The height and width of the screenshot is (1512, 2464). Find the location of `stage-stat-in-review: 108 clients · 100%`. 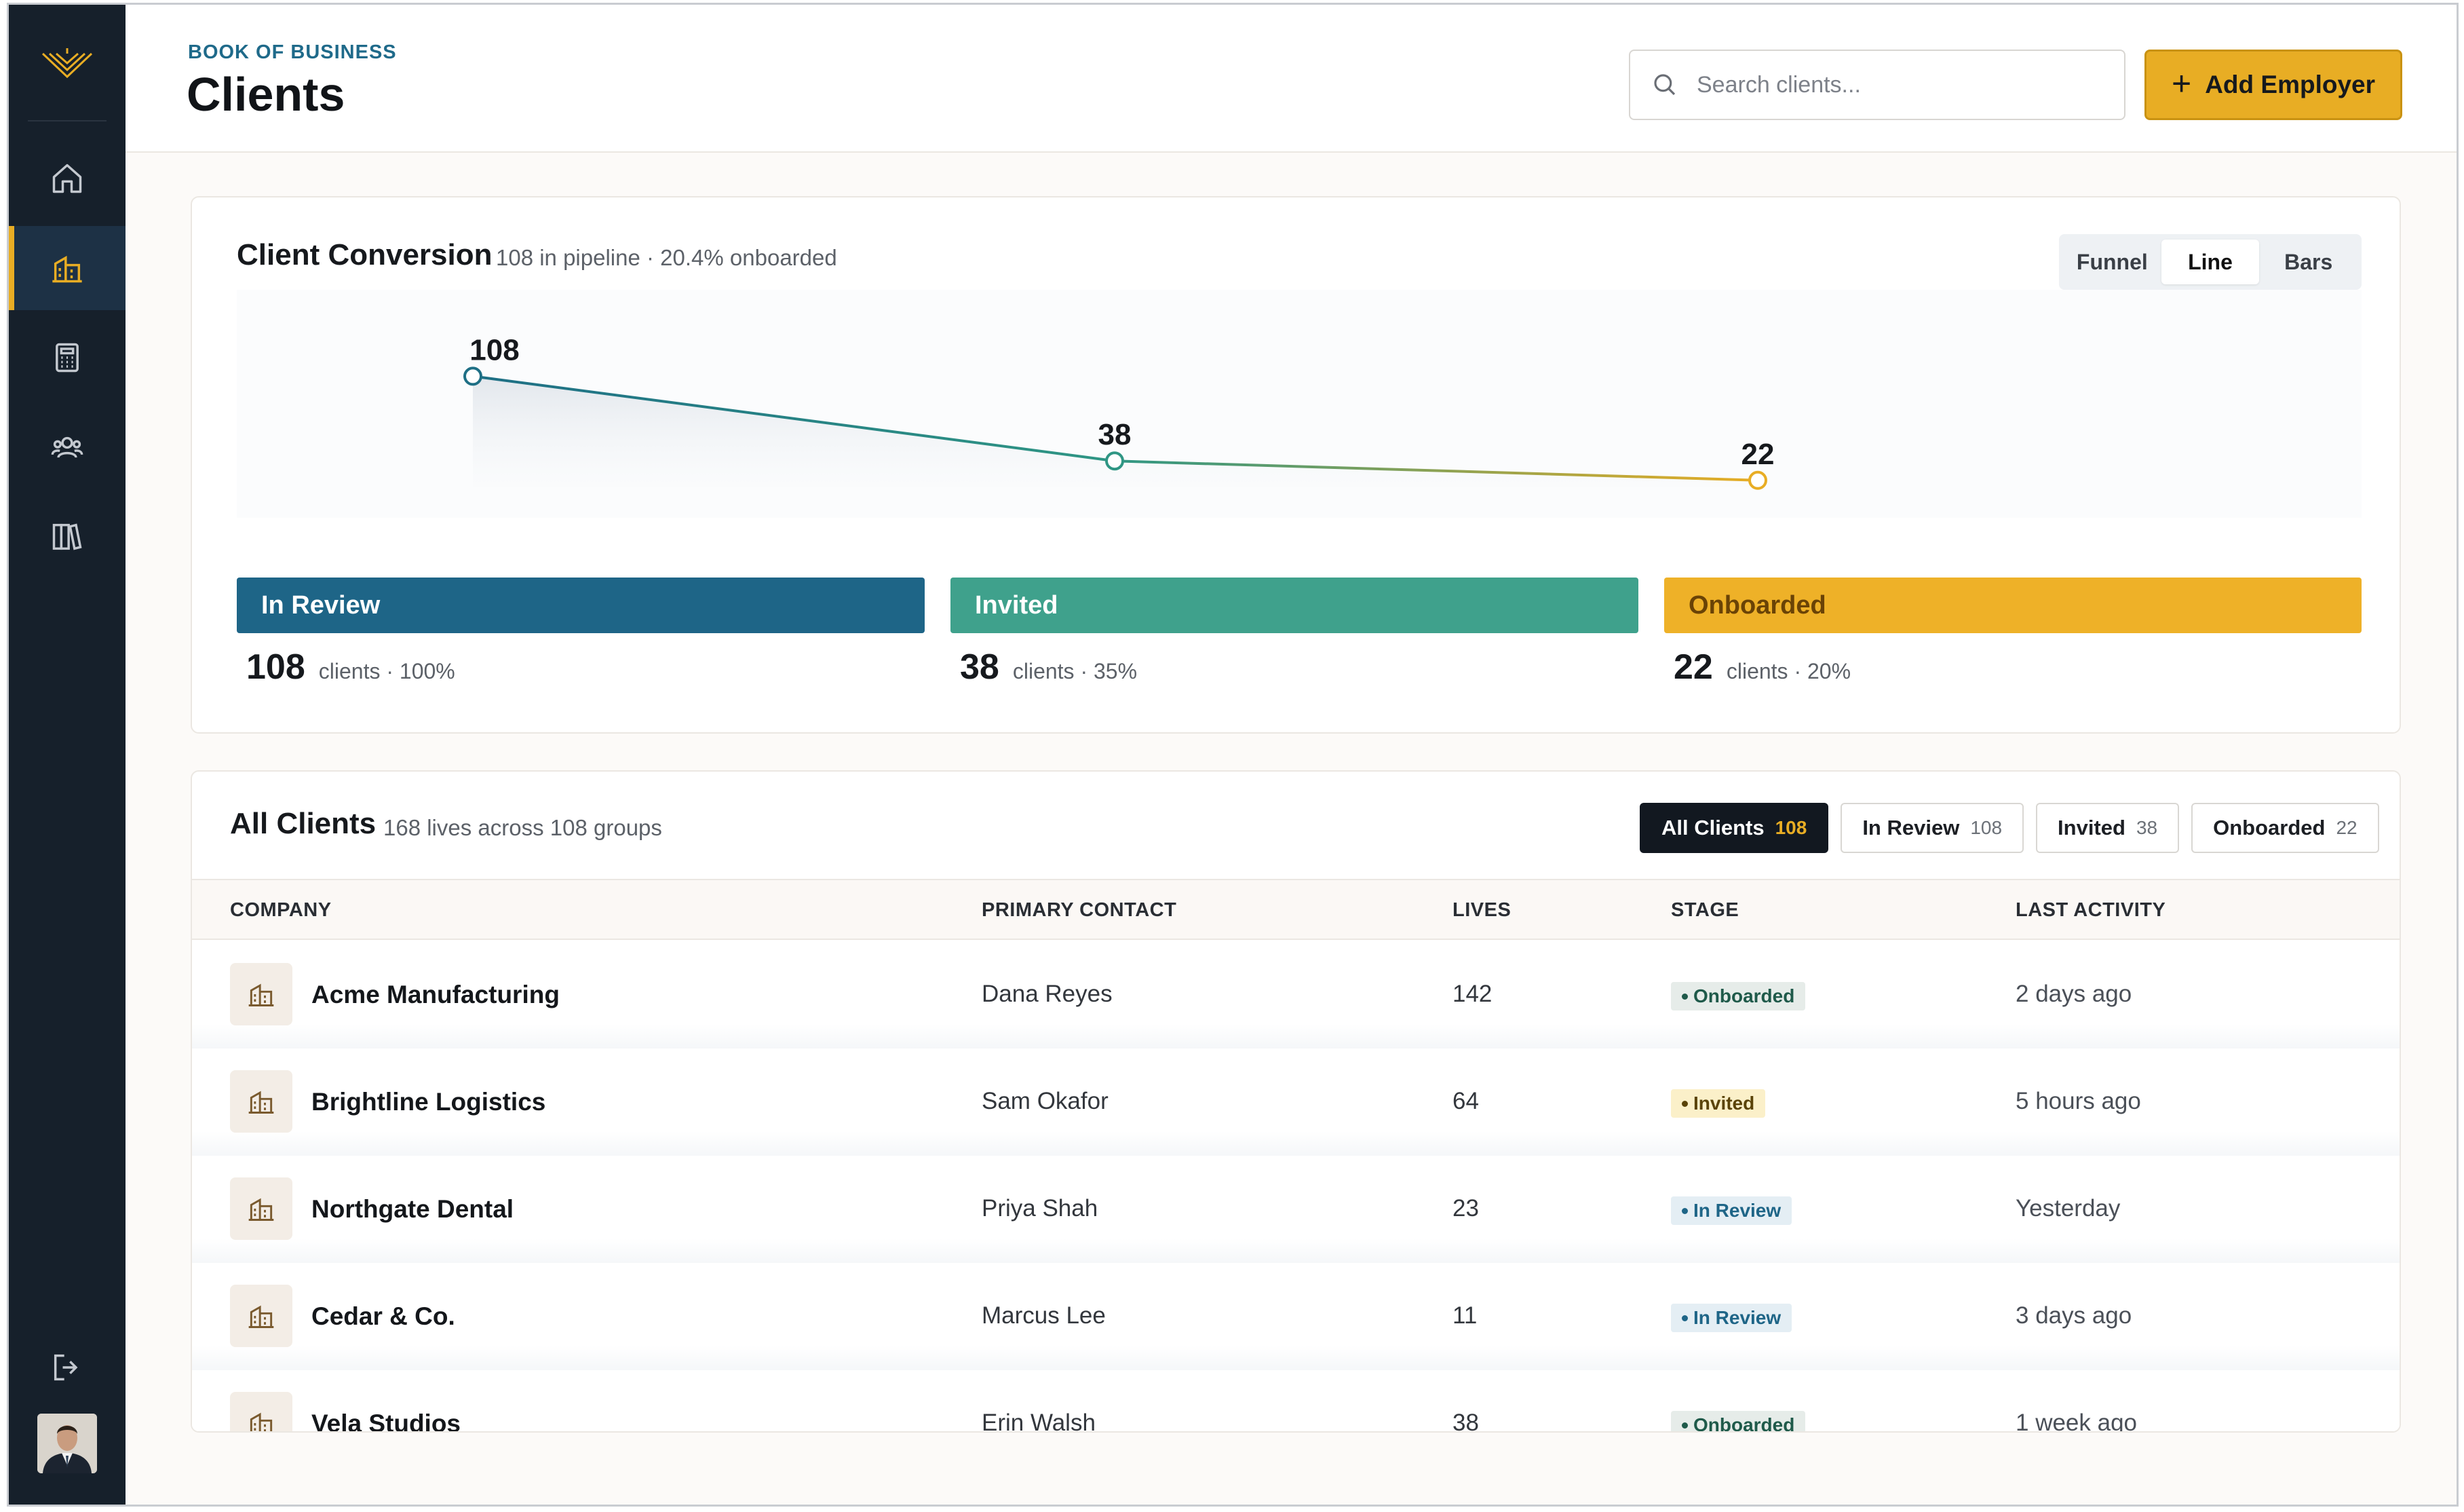

stage-stat-in-review: 108 clients · 100% is located at coordinates (351, 667).